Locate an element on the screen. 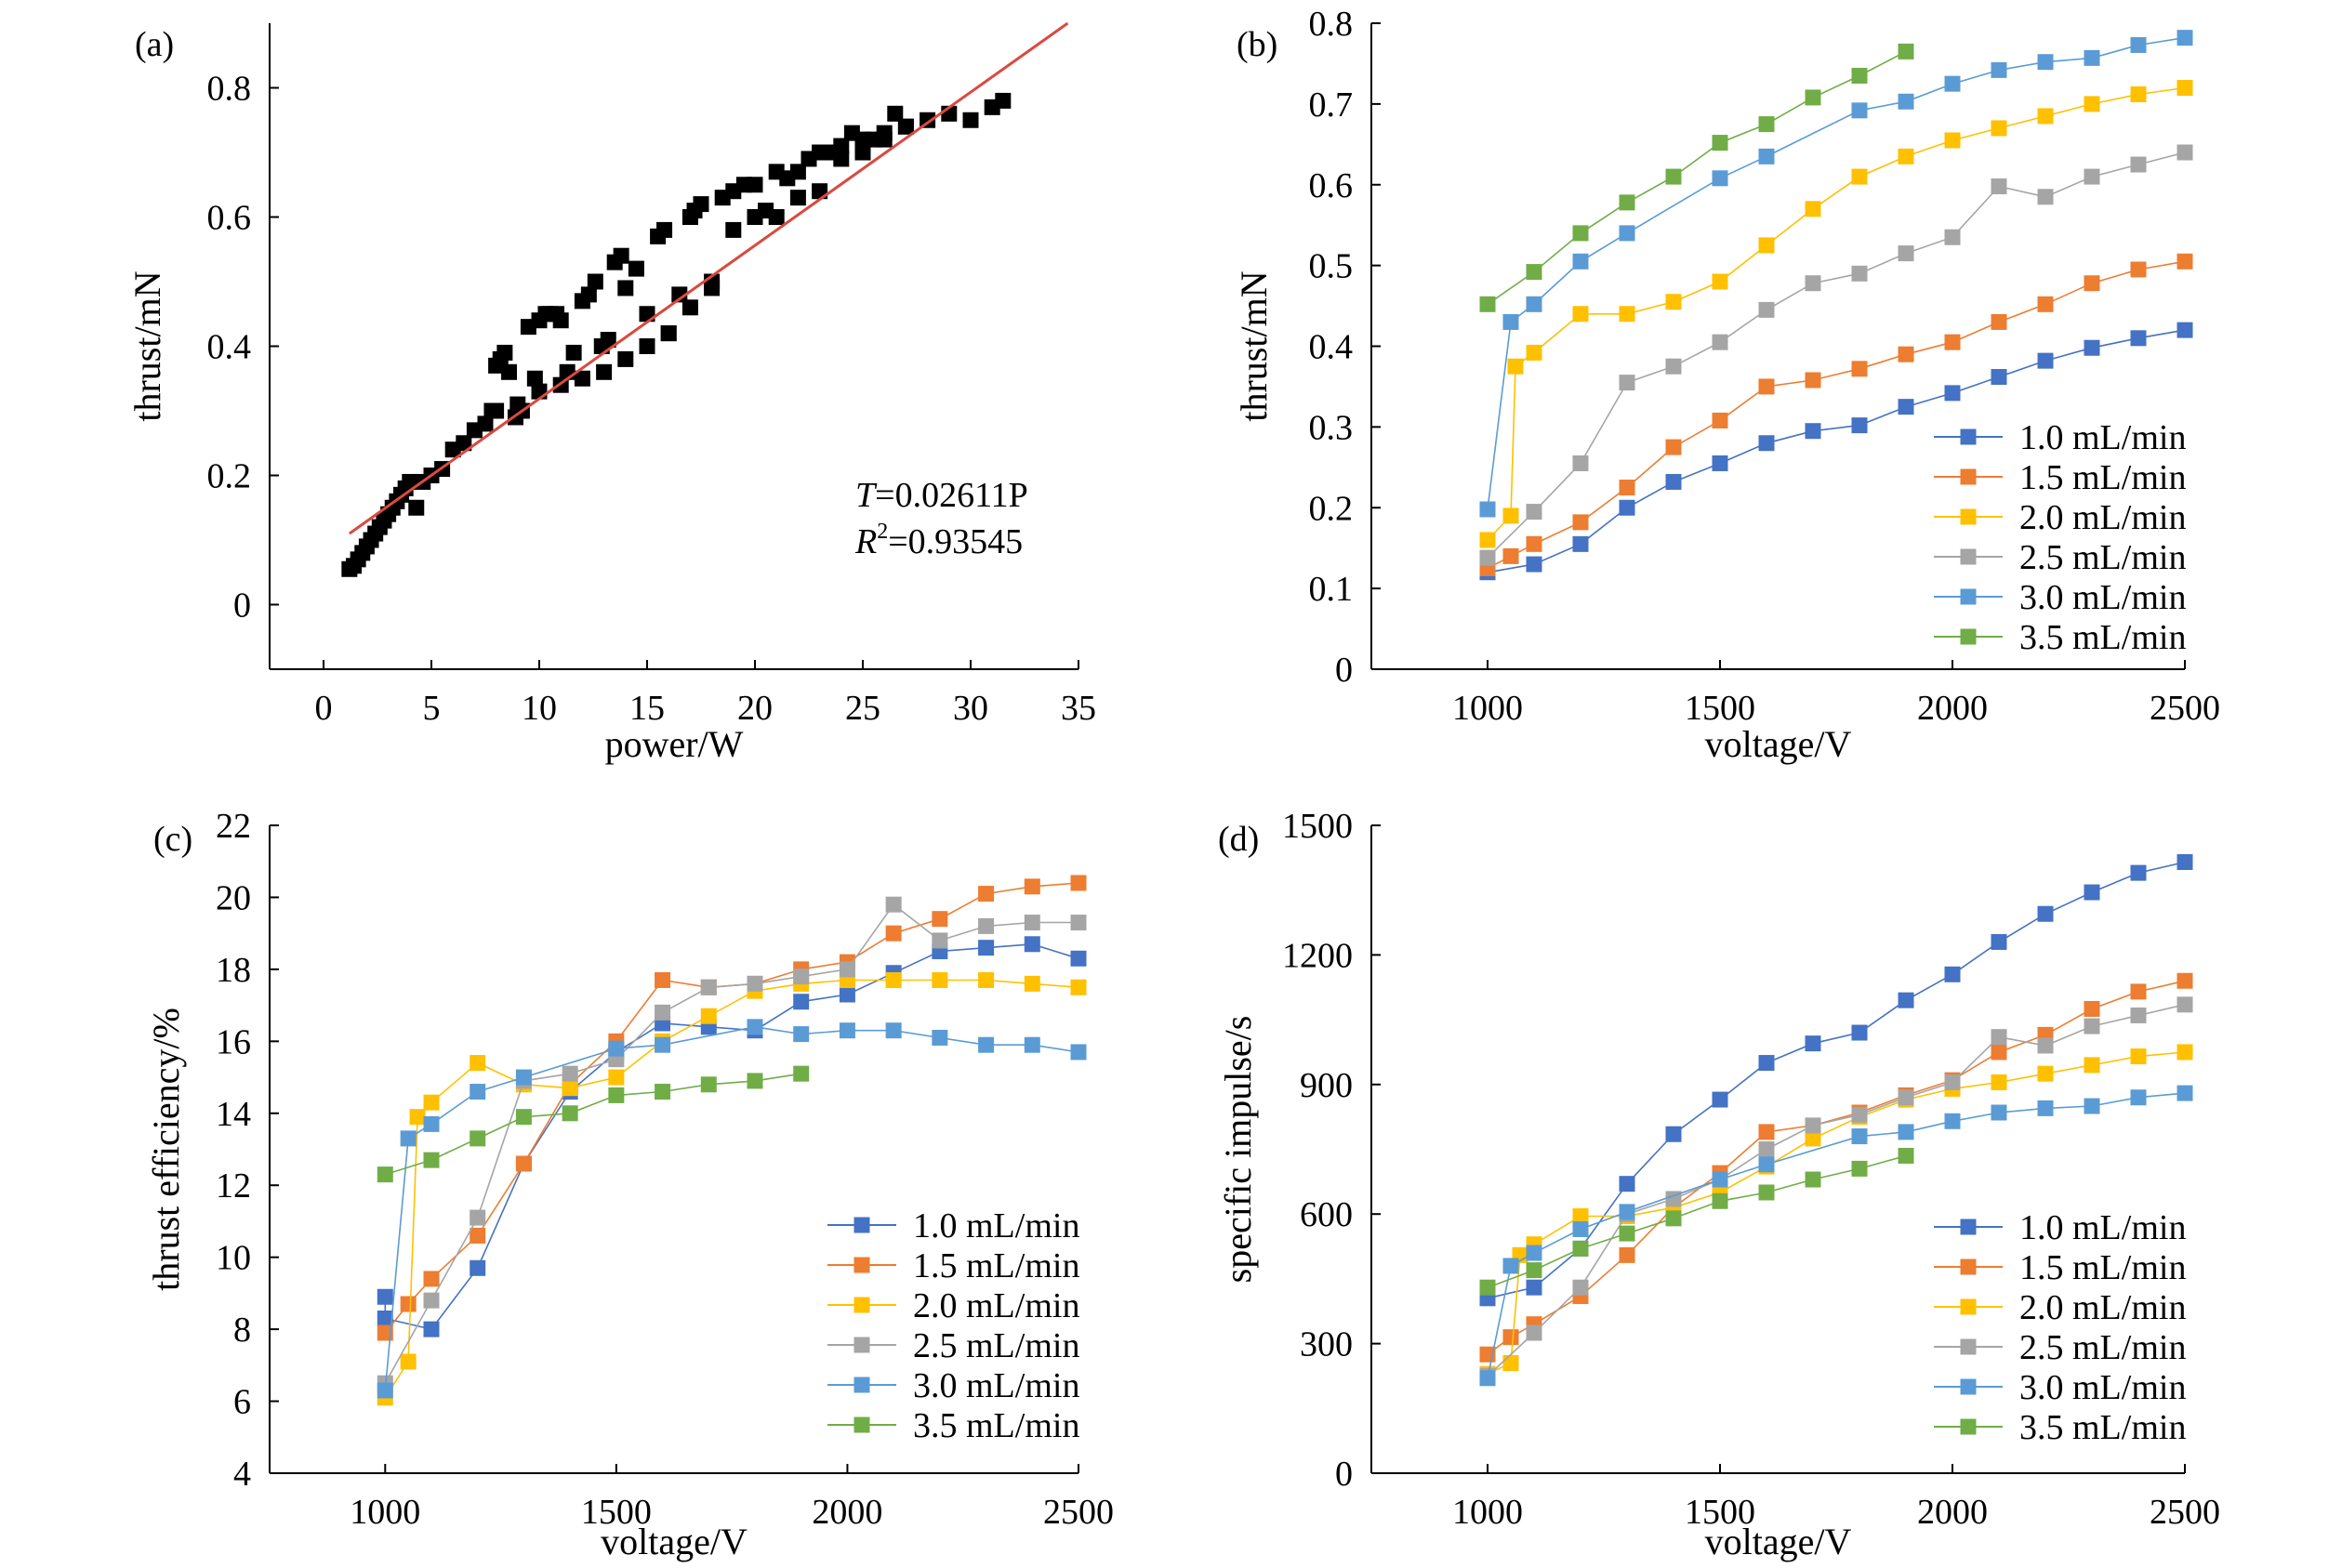 Image resolution: width=2342 pixels, height=1568 pixels. x-tick-label: 0 is located at coordinates (324, 709).